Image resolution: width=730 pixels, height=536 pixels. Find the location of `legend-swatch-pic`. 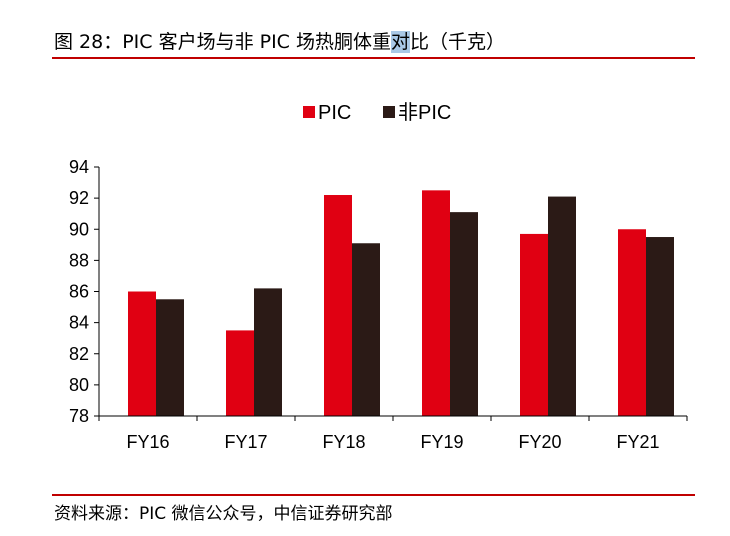

legend-swatch-pic is located at coordinates (309, 112).